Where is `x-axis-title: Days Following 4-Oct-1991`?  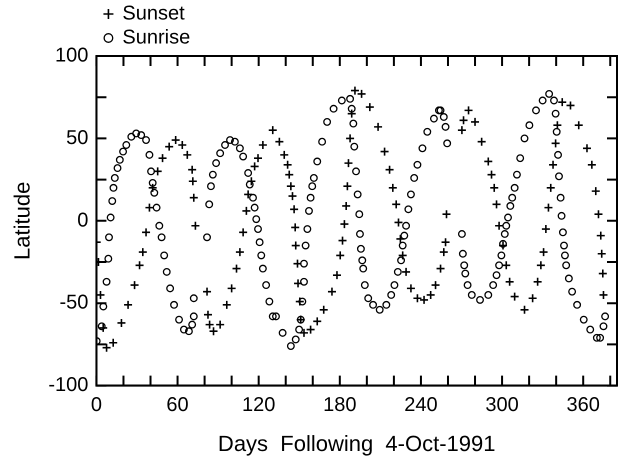 x-axis-title: Days Following 4-Oct-1991 is located at coordinates (357, 443).